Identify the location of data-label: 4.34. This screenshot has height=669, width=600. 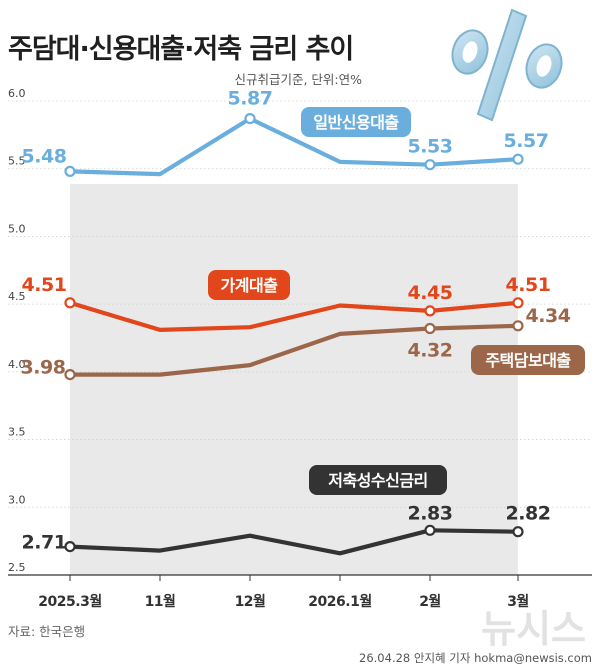
(548, 316).